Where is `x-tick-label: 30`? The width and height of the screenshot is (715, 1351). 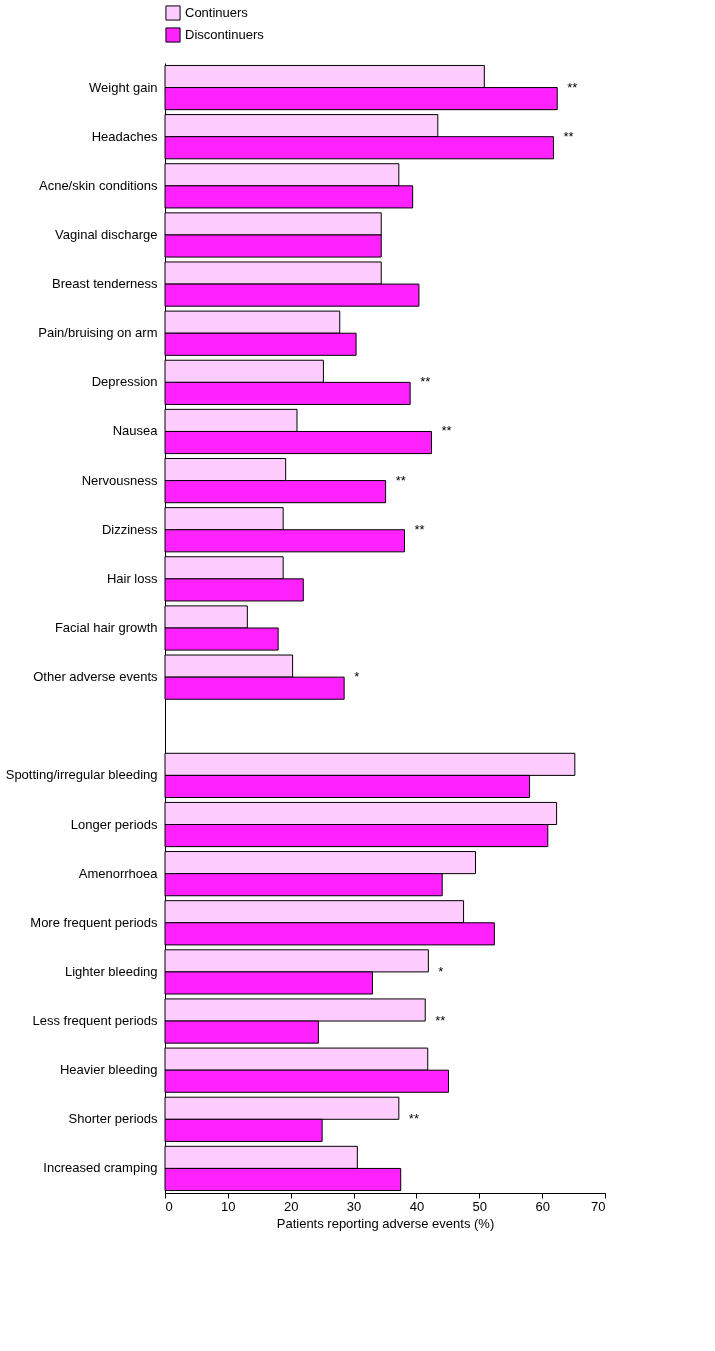
x-tick-label: 30 is located at coordinates (354, 1206).